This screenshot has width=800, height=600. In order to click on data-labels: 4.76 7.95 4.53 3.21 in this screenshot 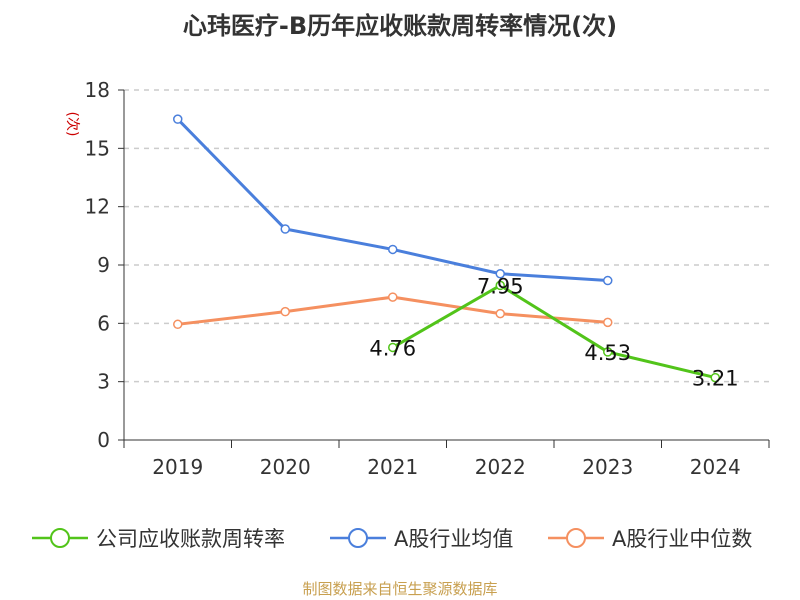, I will do `click(553, 332)`.